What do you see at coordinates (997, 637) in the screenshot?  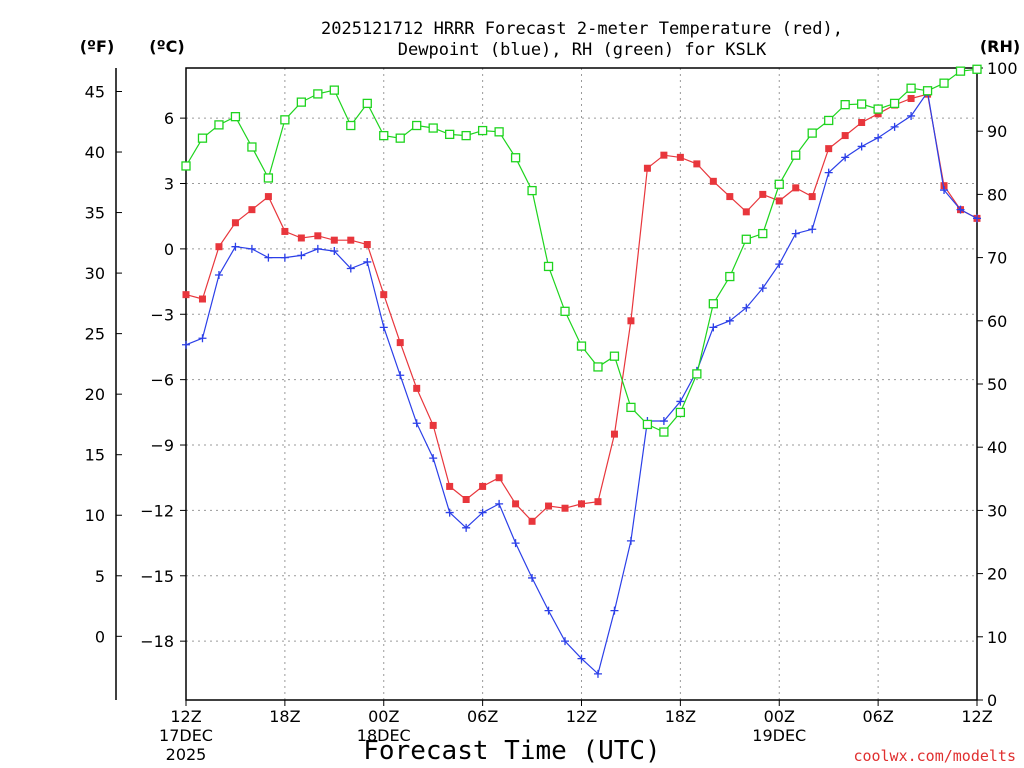 I see `rh-tick-label: 10` at bounding box center [997, 637].